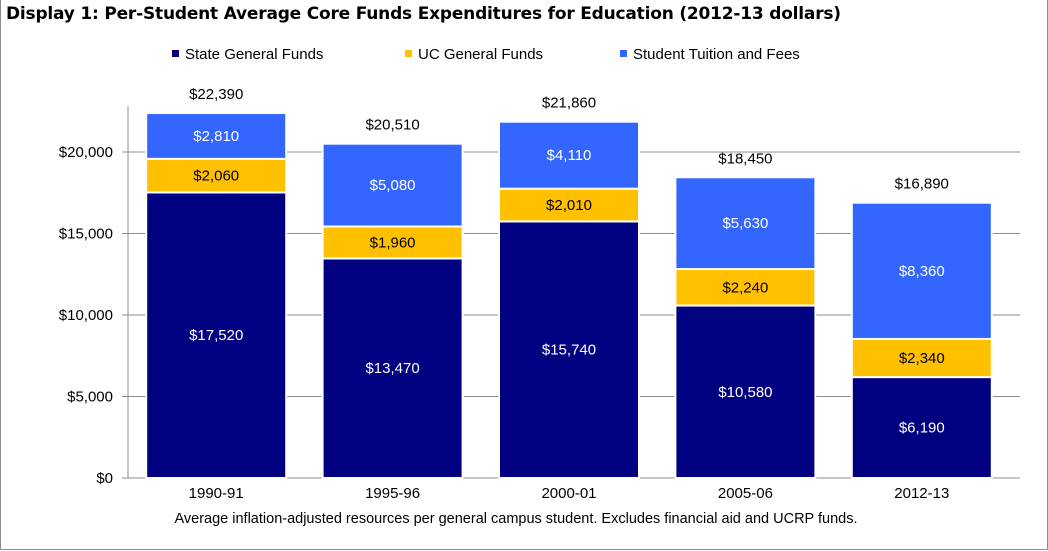 The height and width of the screenshot is (551, 1048). I want to click on bar-segment-label: $2,240, so click(745, 287).